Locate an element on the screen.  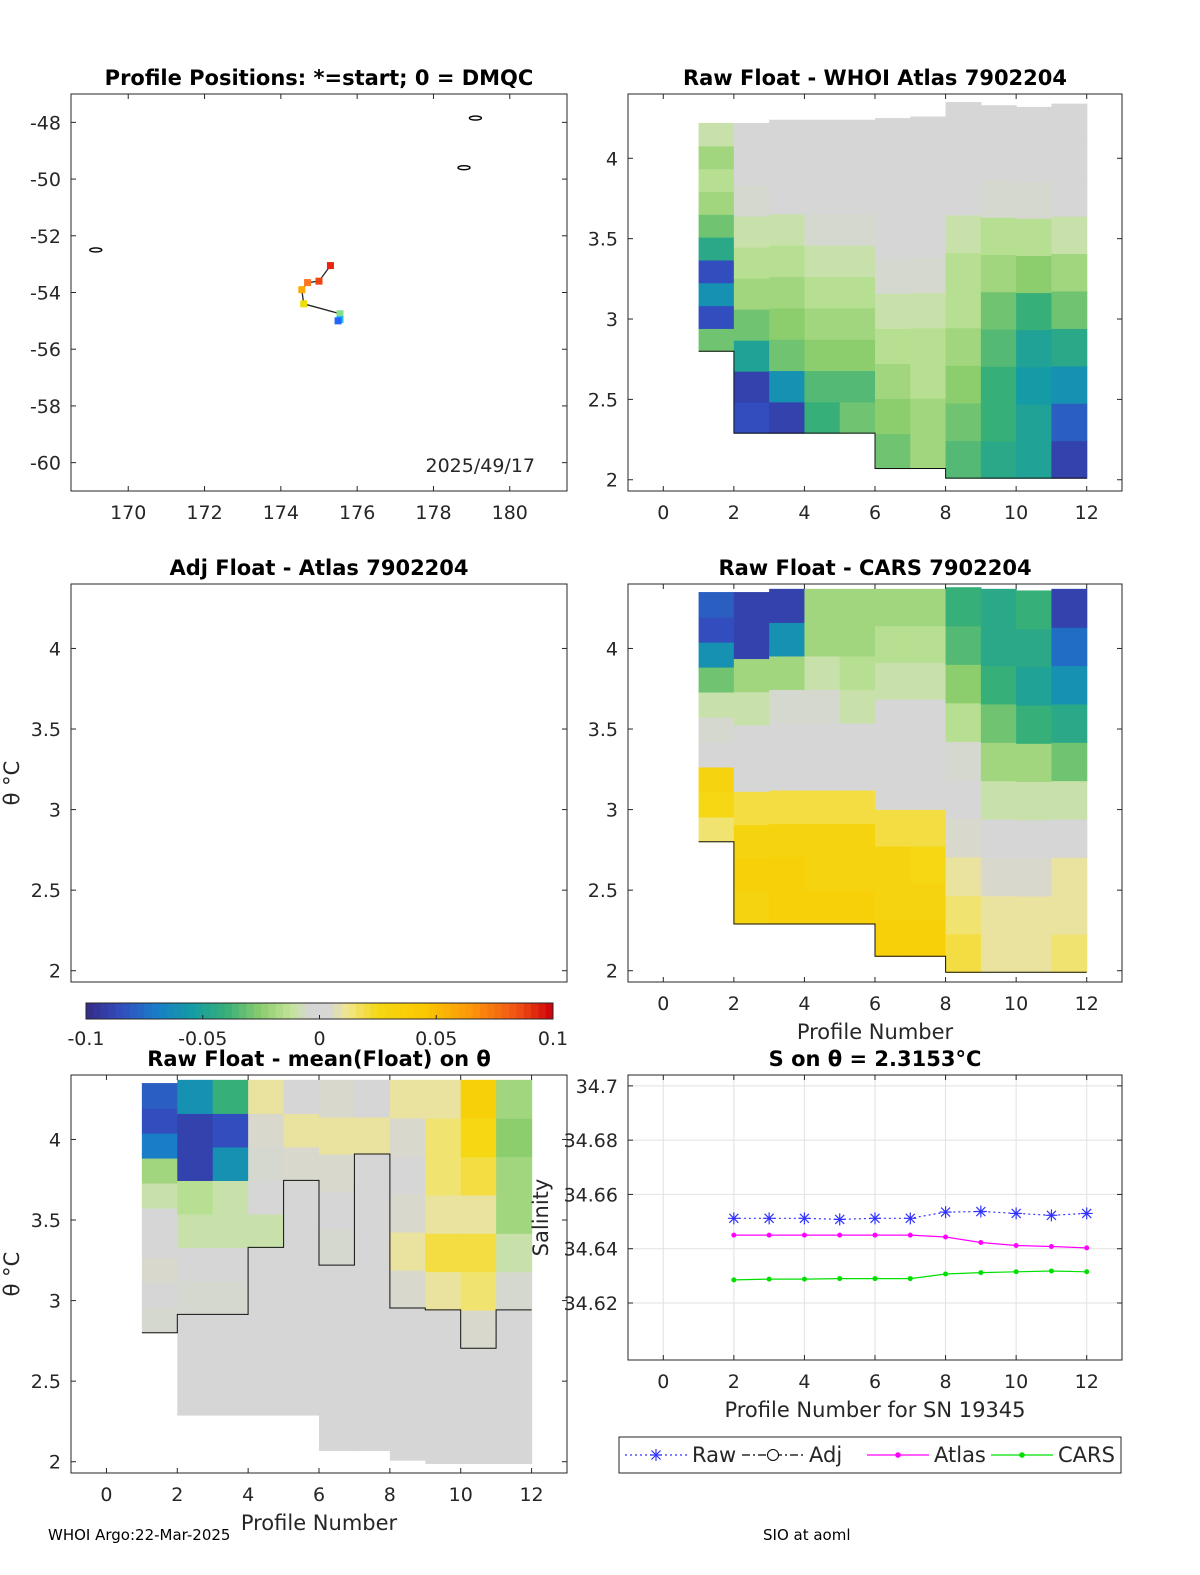
raw_whoi-title: Raw Float - WHOI Atlas 7902204 is located at coordinates (875, 78).